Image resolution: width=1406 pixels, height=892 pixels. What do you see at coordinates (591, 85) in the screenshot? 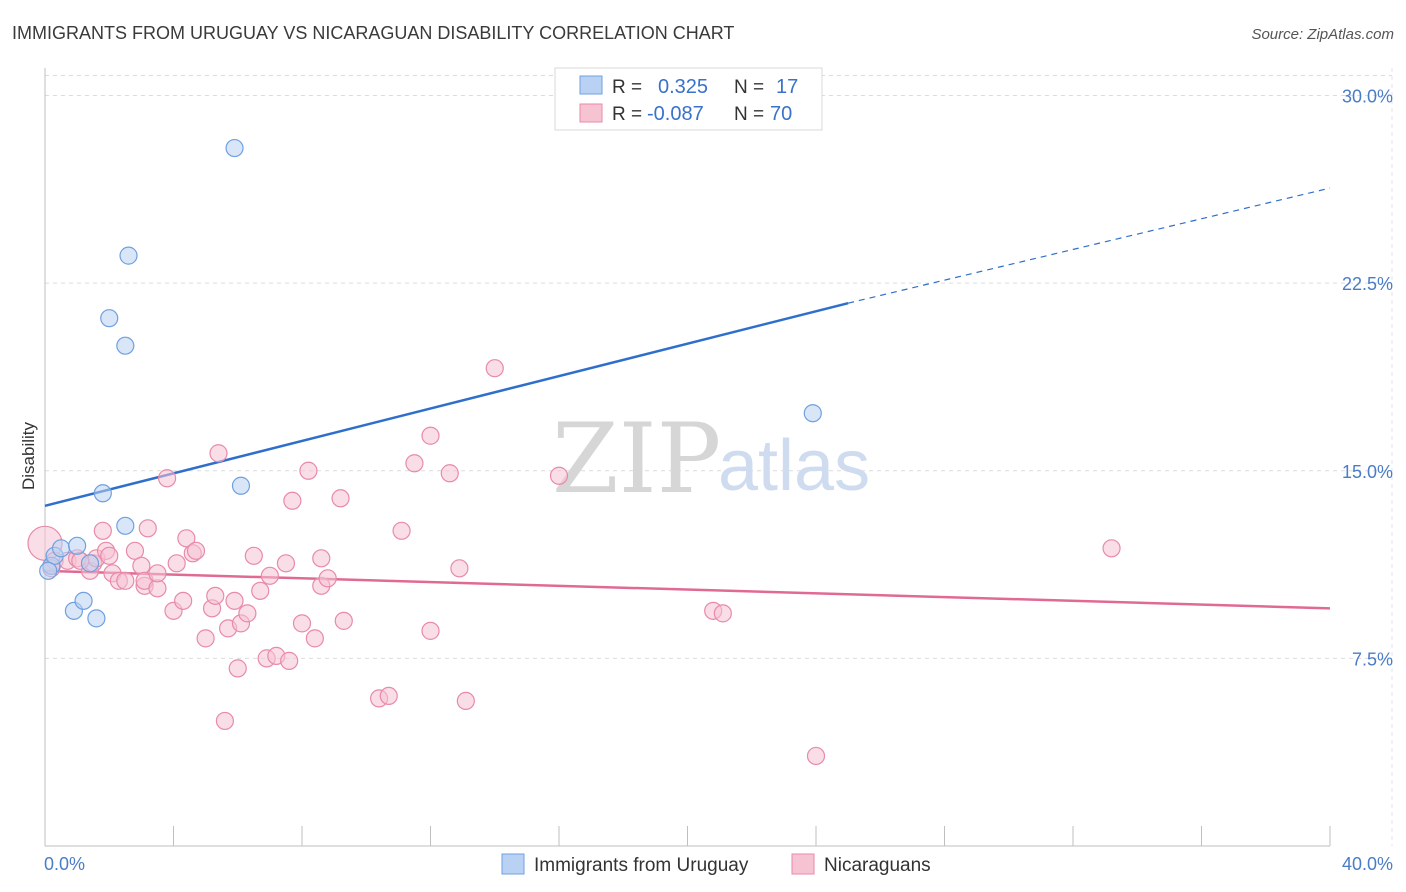
I see `legend-swatch-uruguay` at bounding box center [591, 85].